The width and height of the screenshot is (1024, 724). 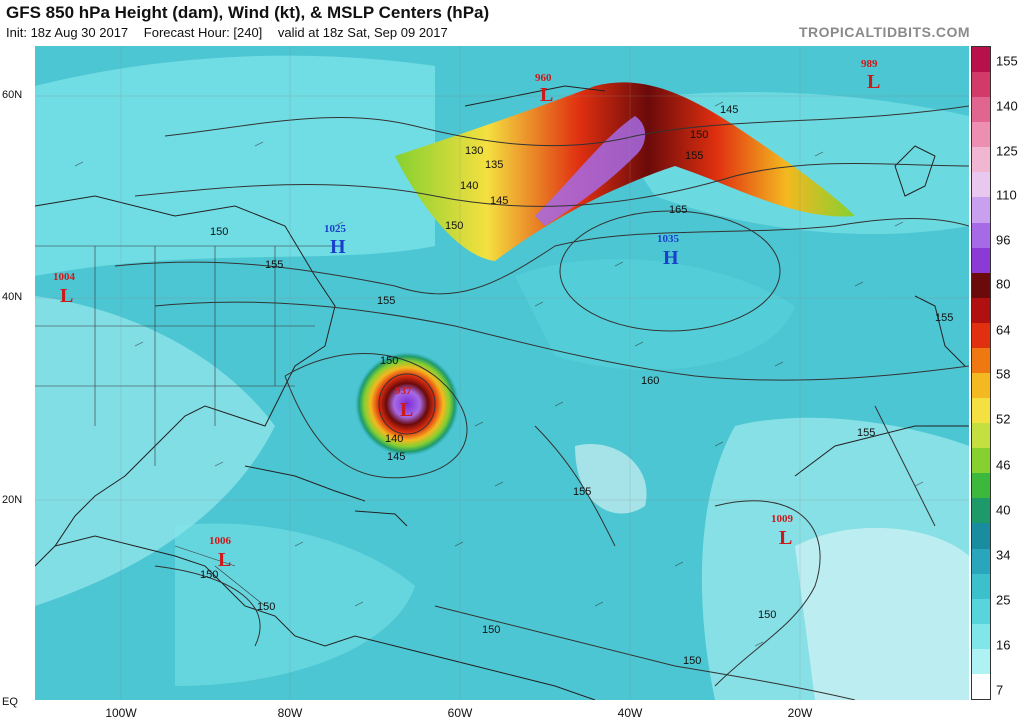 What do you see at coordinates (1003, 555) in the screenshot?
I see `colorbar-label: 34` at bounding box center [1003, 555].